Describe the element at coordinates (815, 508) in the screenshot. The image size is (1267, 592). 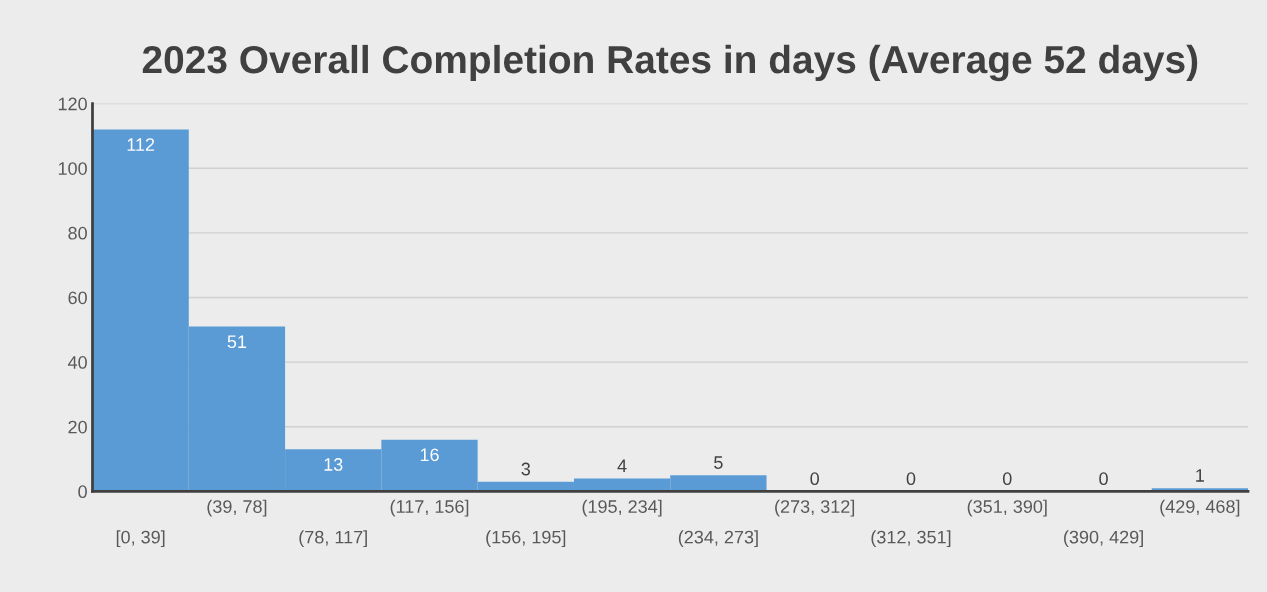
I see `x-tick-label: (273, 312]` at that location.